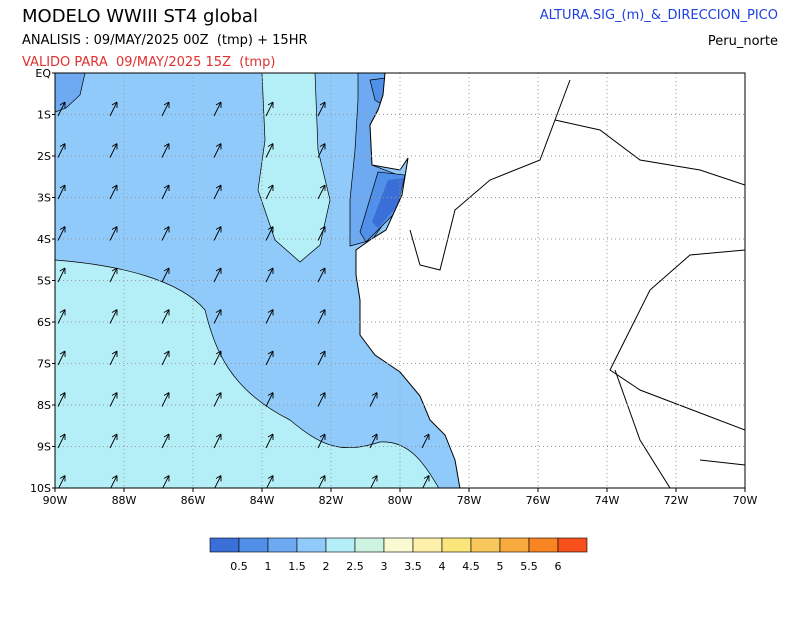 This screenshot has height=622, width=800. What do you see at coordinates (70, 93) in the screenshot?
I see `contour` at bounding box center [70, 93].